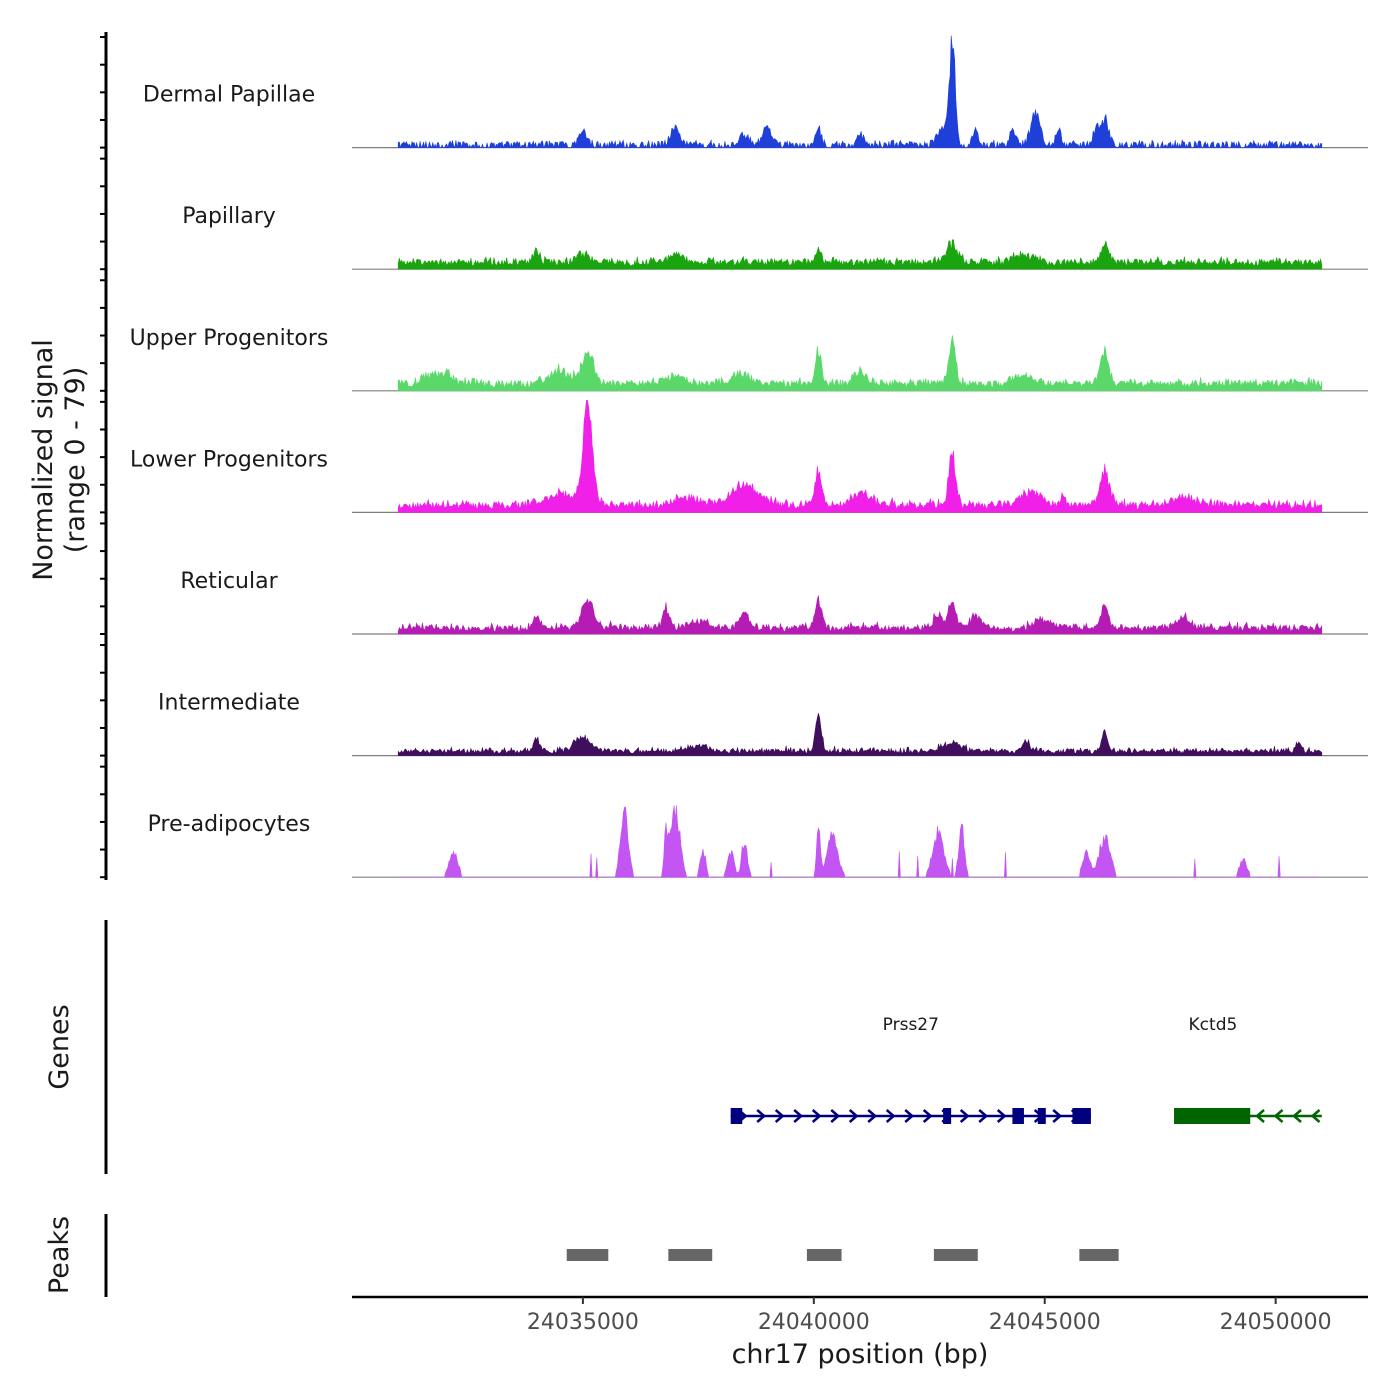  Describe the element at coordinates (59, 1255) in the screenshot. I see `peaks-panel-label: Peaks` at that location.